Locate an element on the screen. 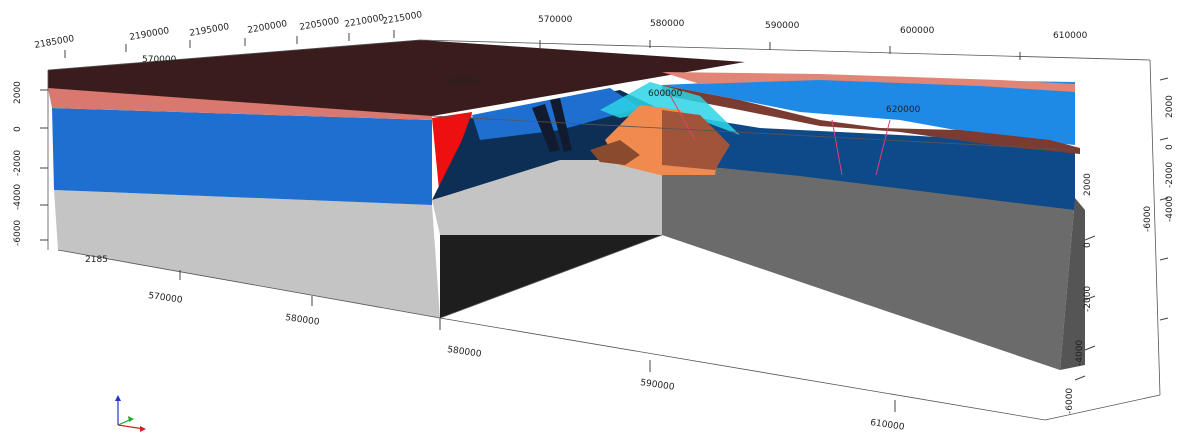 Image resolution: width=1179 pixels, height=433 pixels. brown-intrusion is located at coordinates (615, 152).